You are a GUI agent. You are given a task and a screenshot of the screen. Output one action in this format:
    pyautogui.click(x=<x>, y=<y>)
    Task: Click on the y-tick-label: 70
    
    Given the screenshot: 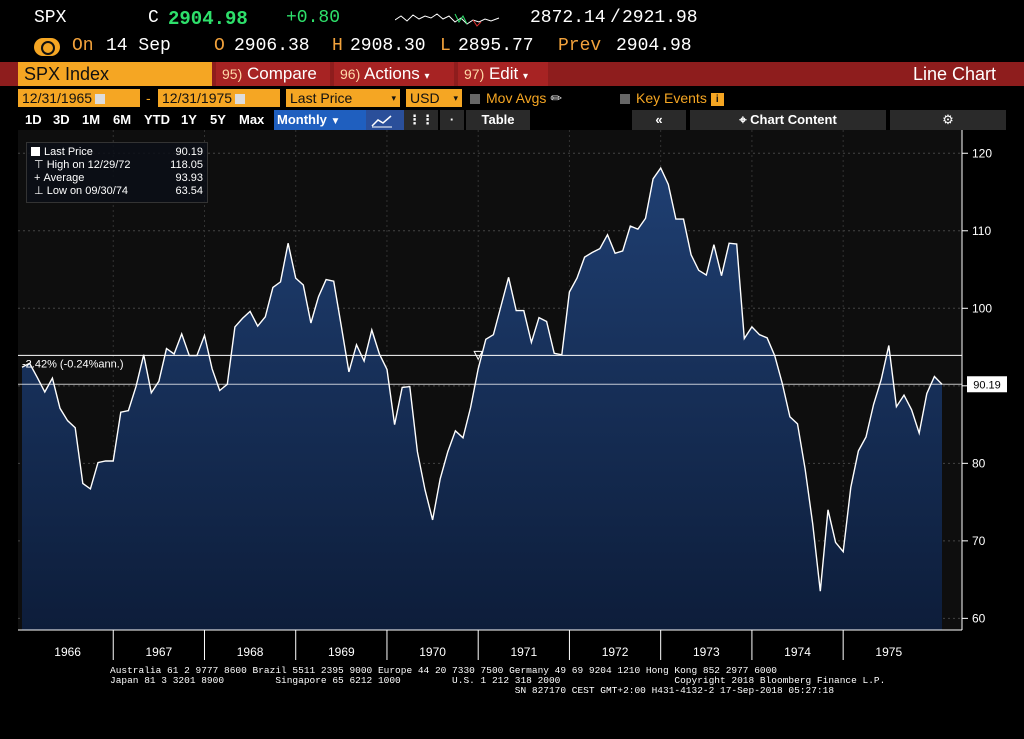 What is the action you would take?
    pyautogui.click(x=979, y=541)
    